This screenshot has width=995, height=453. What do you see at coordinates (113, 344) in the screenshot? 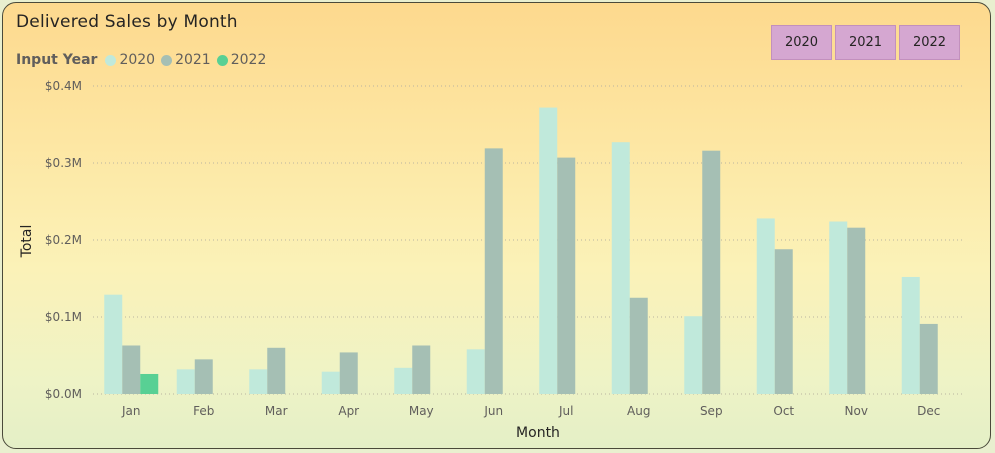
I see `bar-2020-jan` at bounding box center [113, 344].